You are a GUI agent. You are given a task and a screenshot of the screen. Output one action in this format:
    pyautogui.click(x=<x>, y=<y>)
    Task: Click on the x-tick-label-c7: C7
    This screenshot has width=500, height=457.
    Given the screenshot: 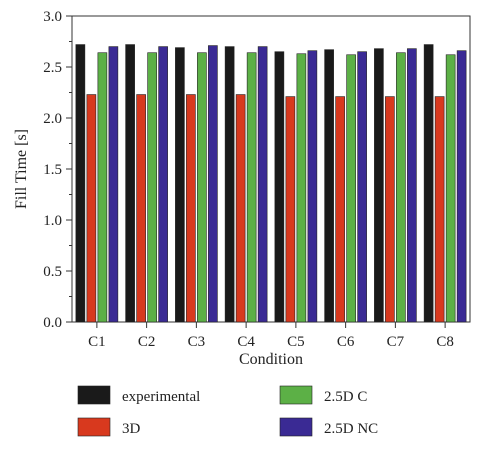 What is the action you would take?
    pyautogui.click(x=396, y=342)
    